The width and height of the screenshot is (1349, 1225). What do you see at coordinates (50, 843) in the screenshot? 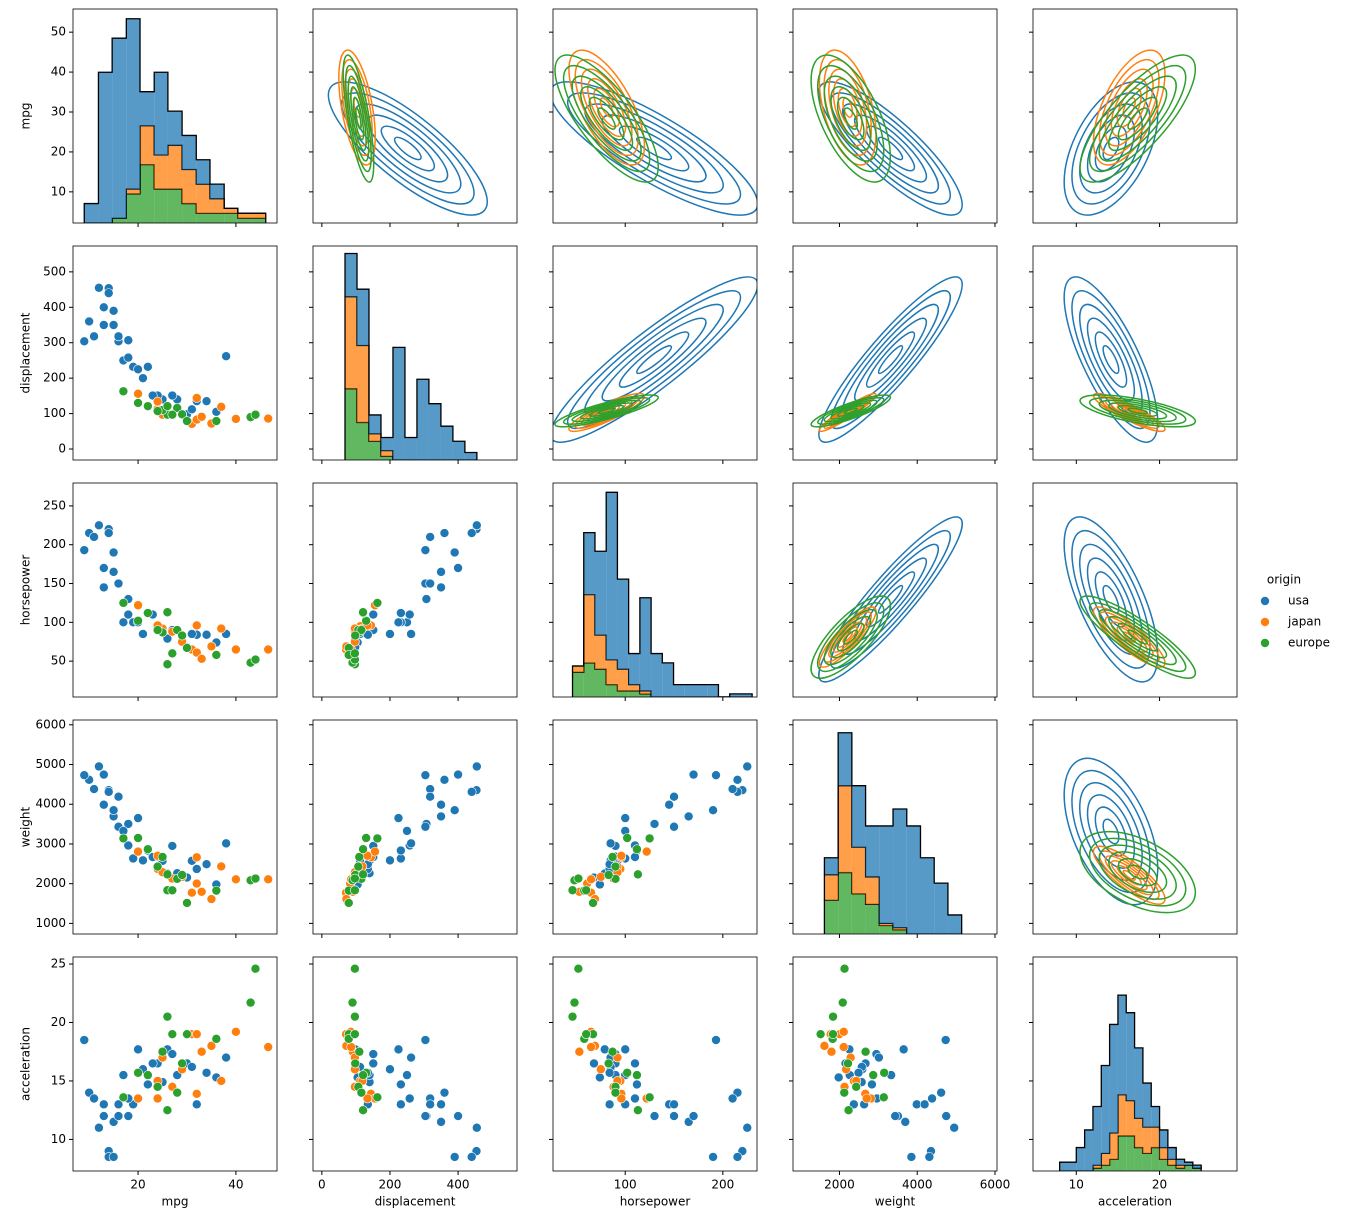
I see `y-tick-label: 3000` at bounding box center [50, 843].